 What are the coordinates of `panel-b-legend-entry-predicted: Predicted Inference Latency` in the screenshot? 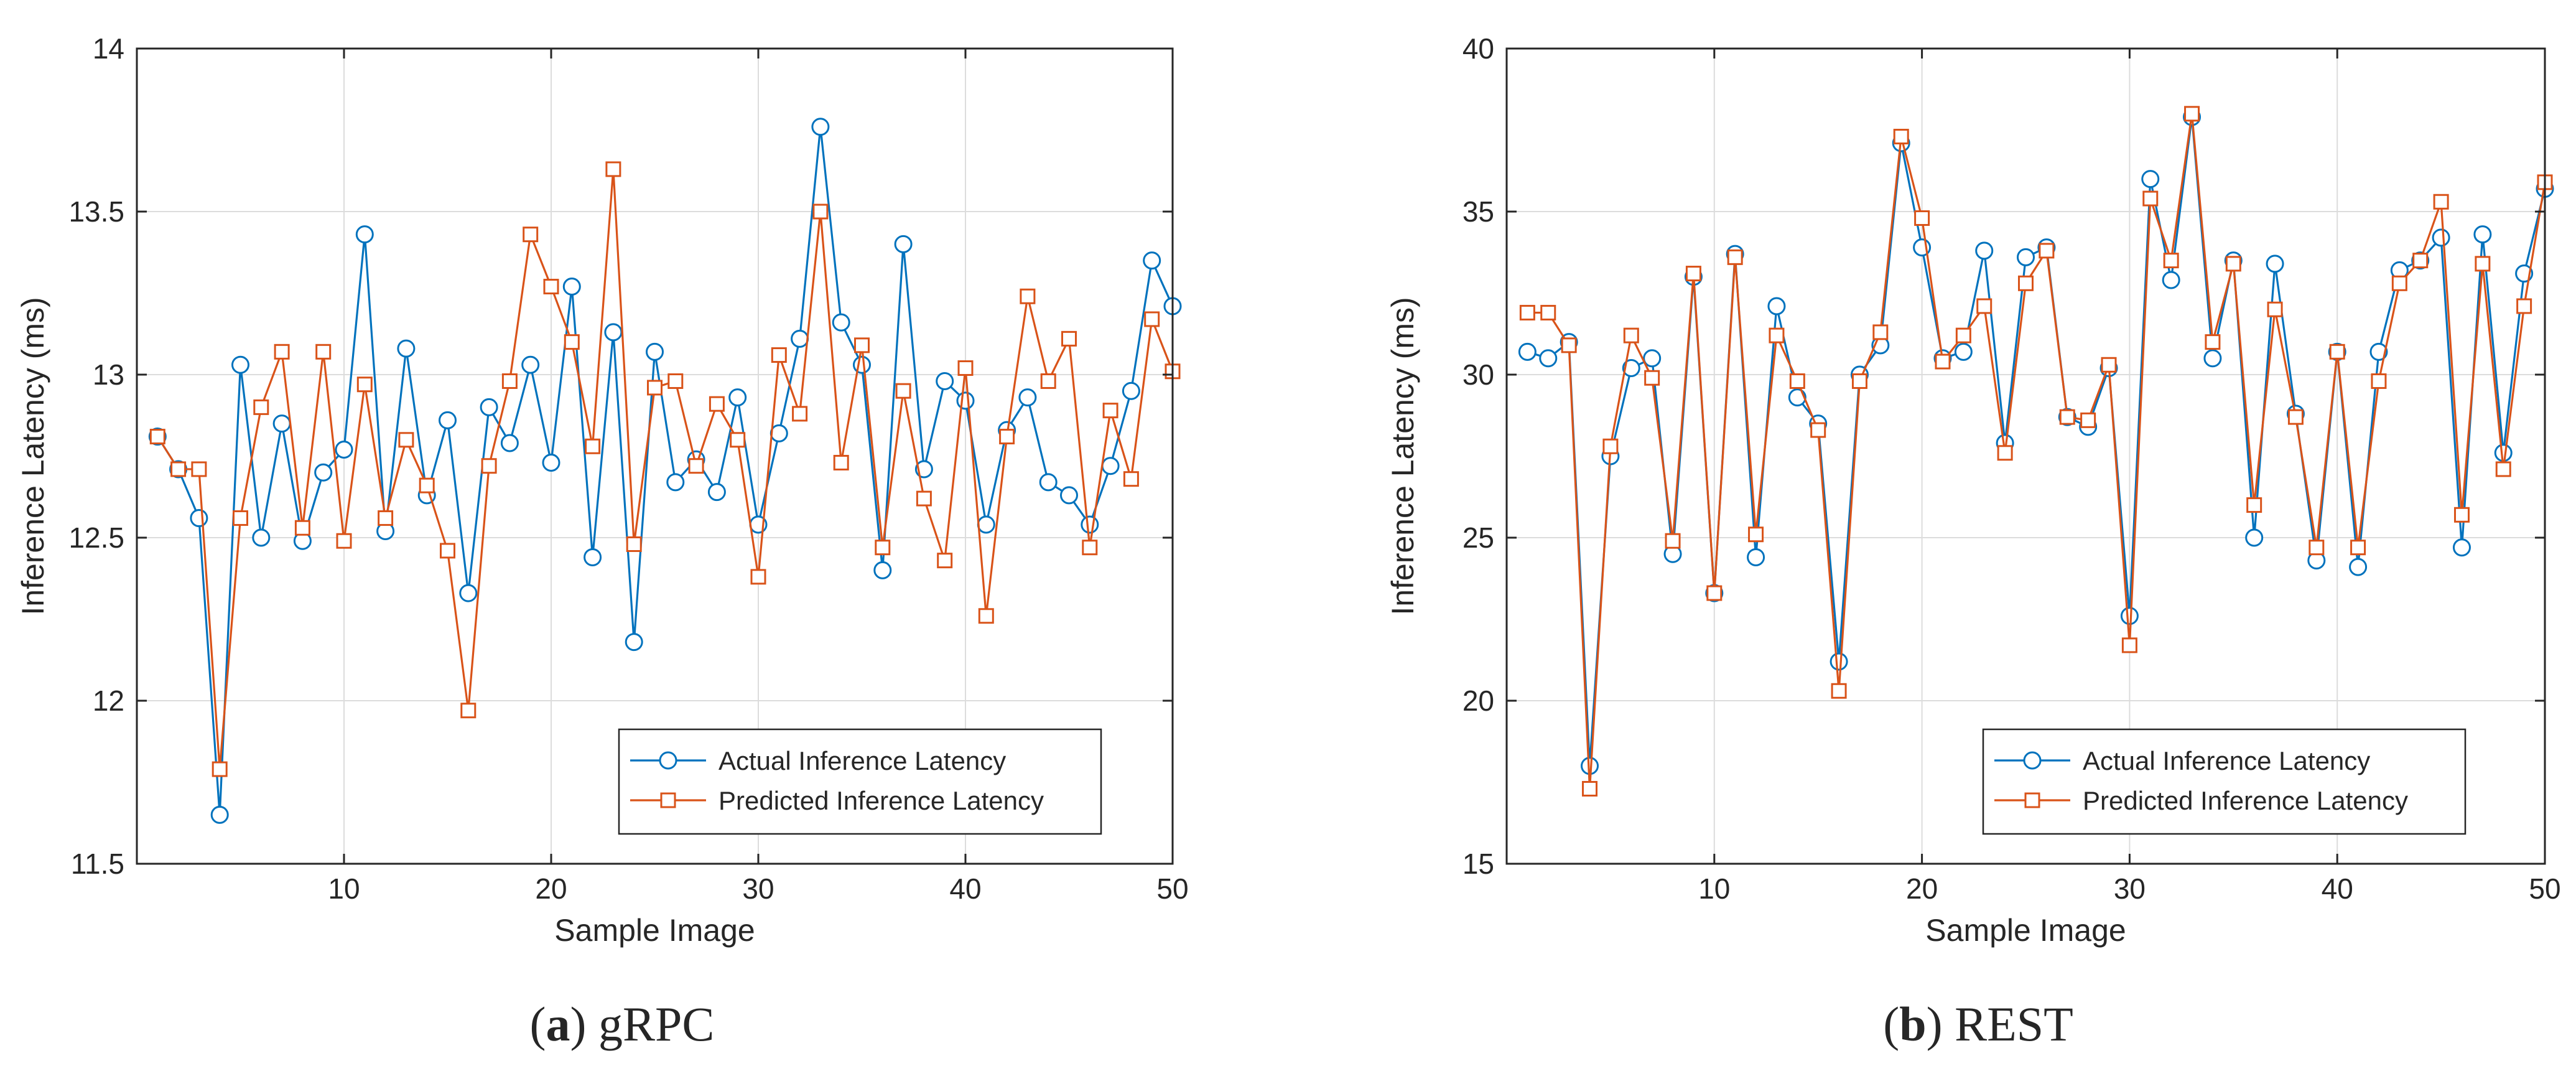 It's located at (2201, 801).